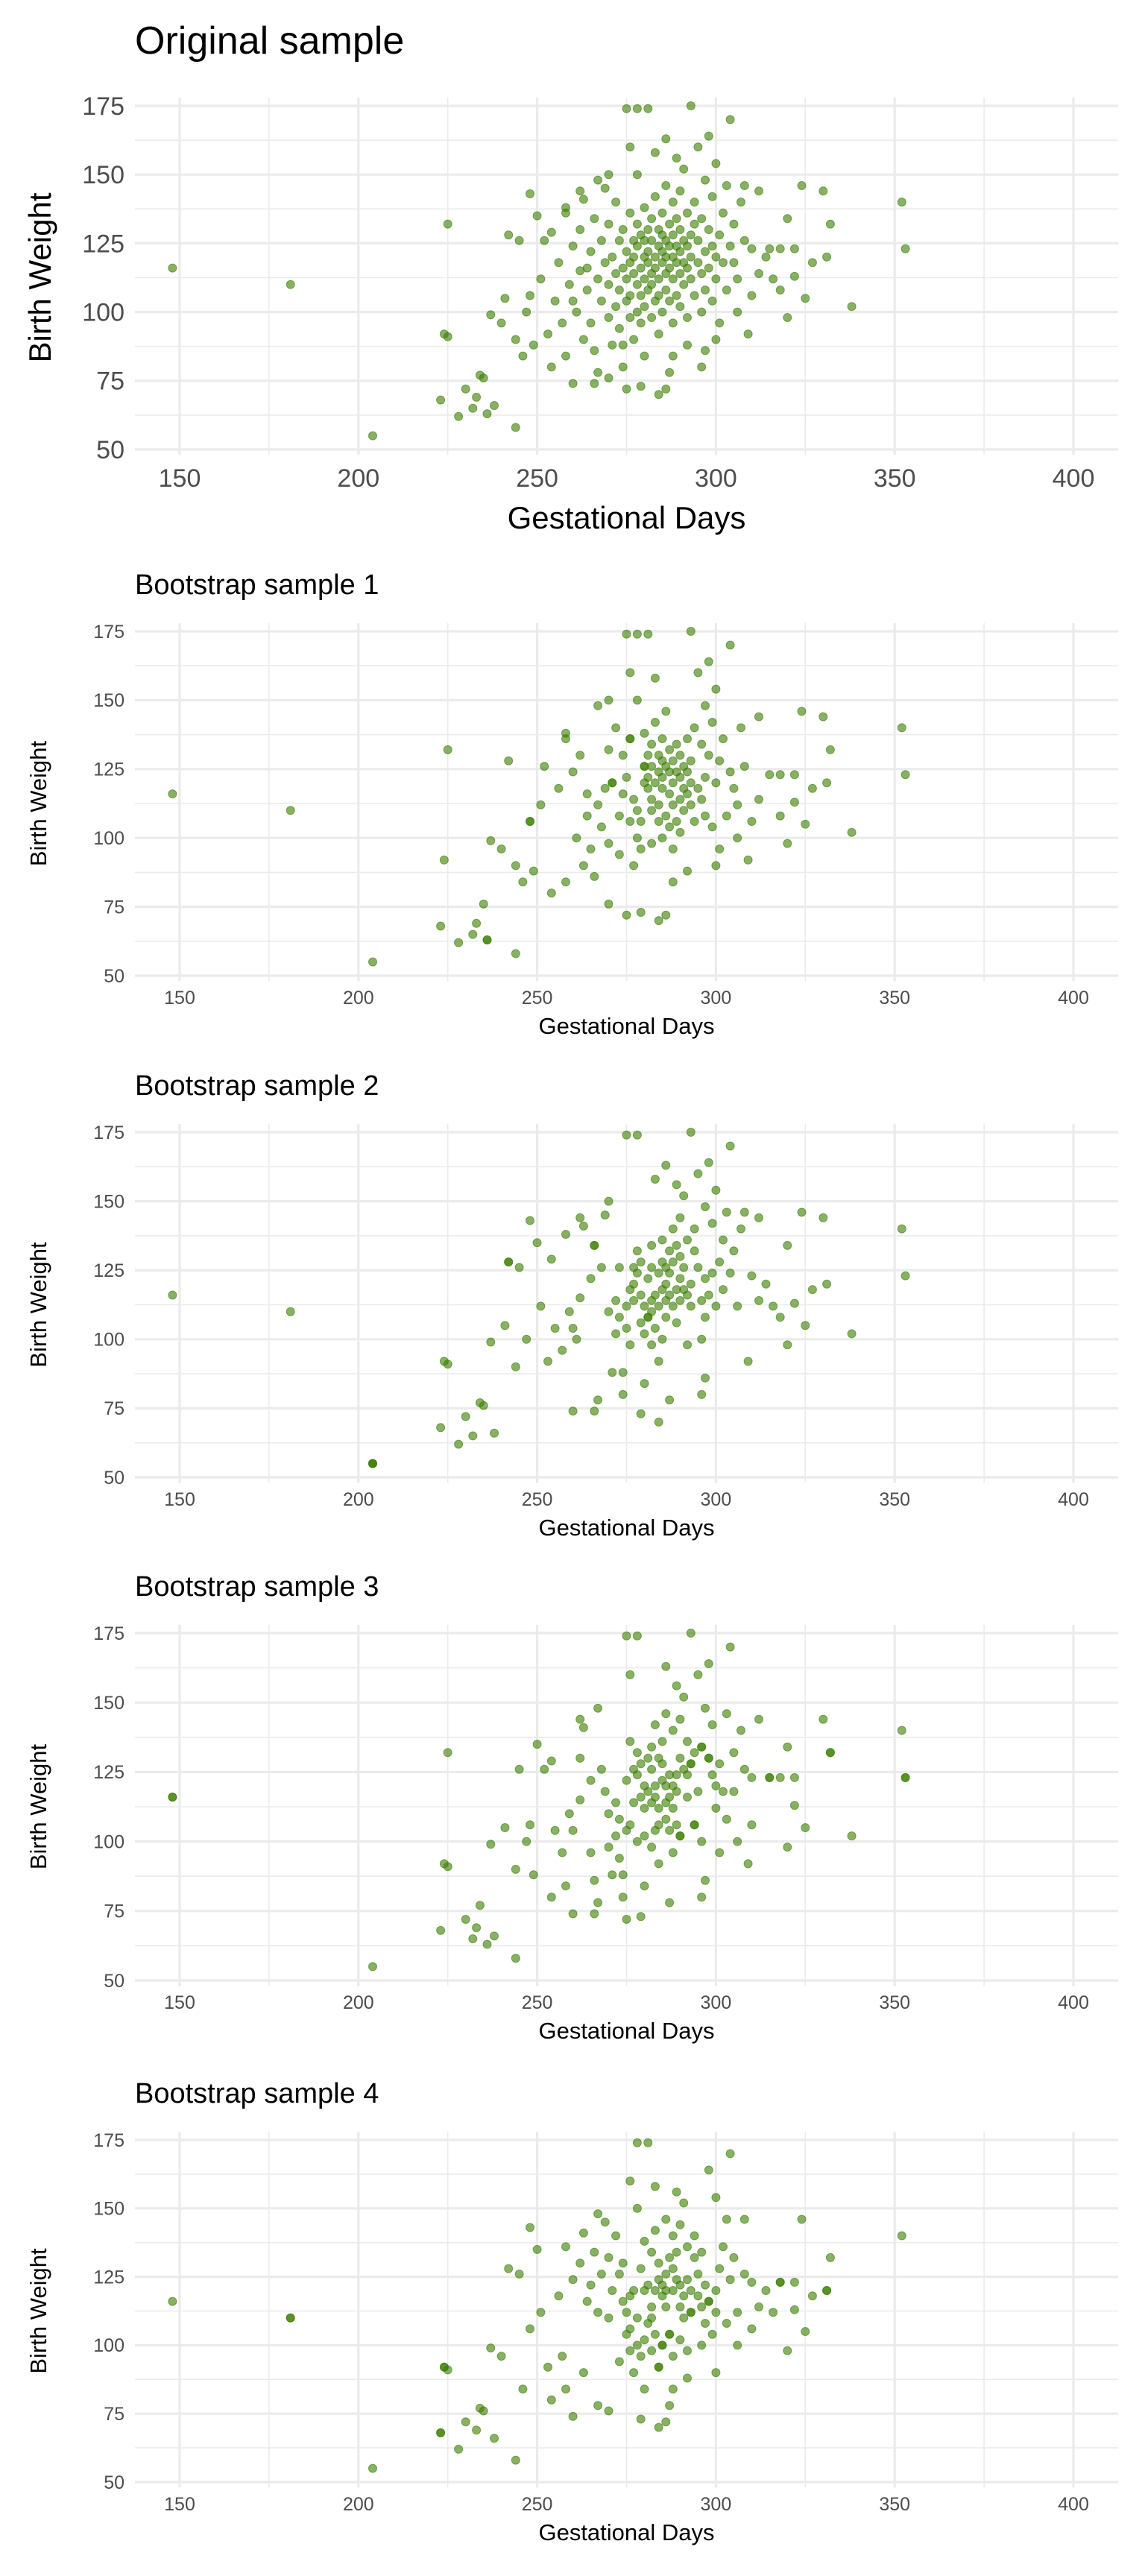  What do you see at coordinates (179, 2505) in the screenshot?
I see `x-tick-label: 150` at bounding box center [179, 2505].